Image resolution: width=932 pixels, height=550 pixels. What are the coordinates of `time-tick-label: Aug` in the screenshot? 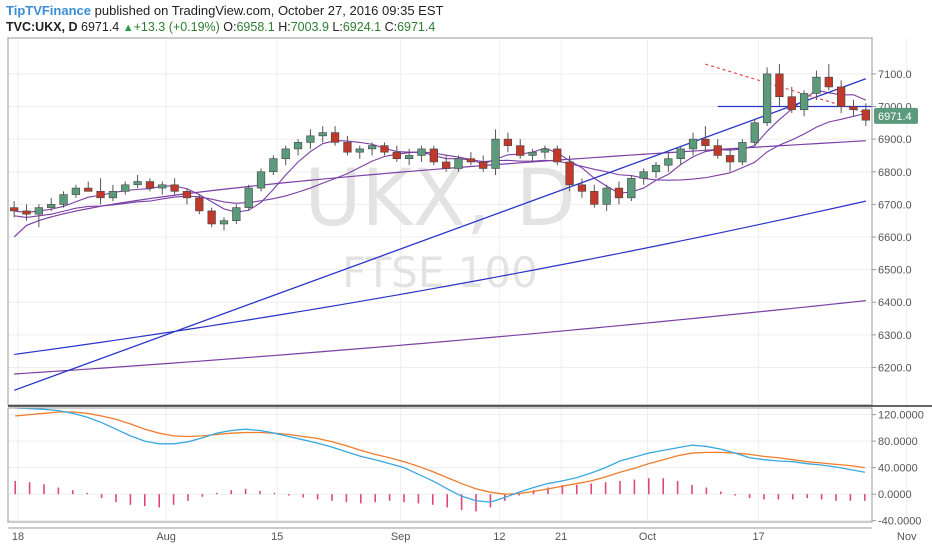 It's located at (166, 537).